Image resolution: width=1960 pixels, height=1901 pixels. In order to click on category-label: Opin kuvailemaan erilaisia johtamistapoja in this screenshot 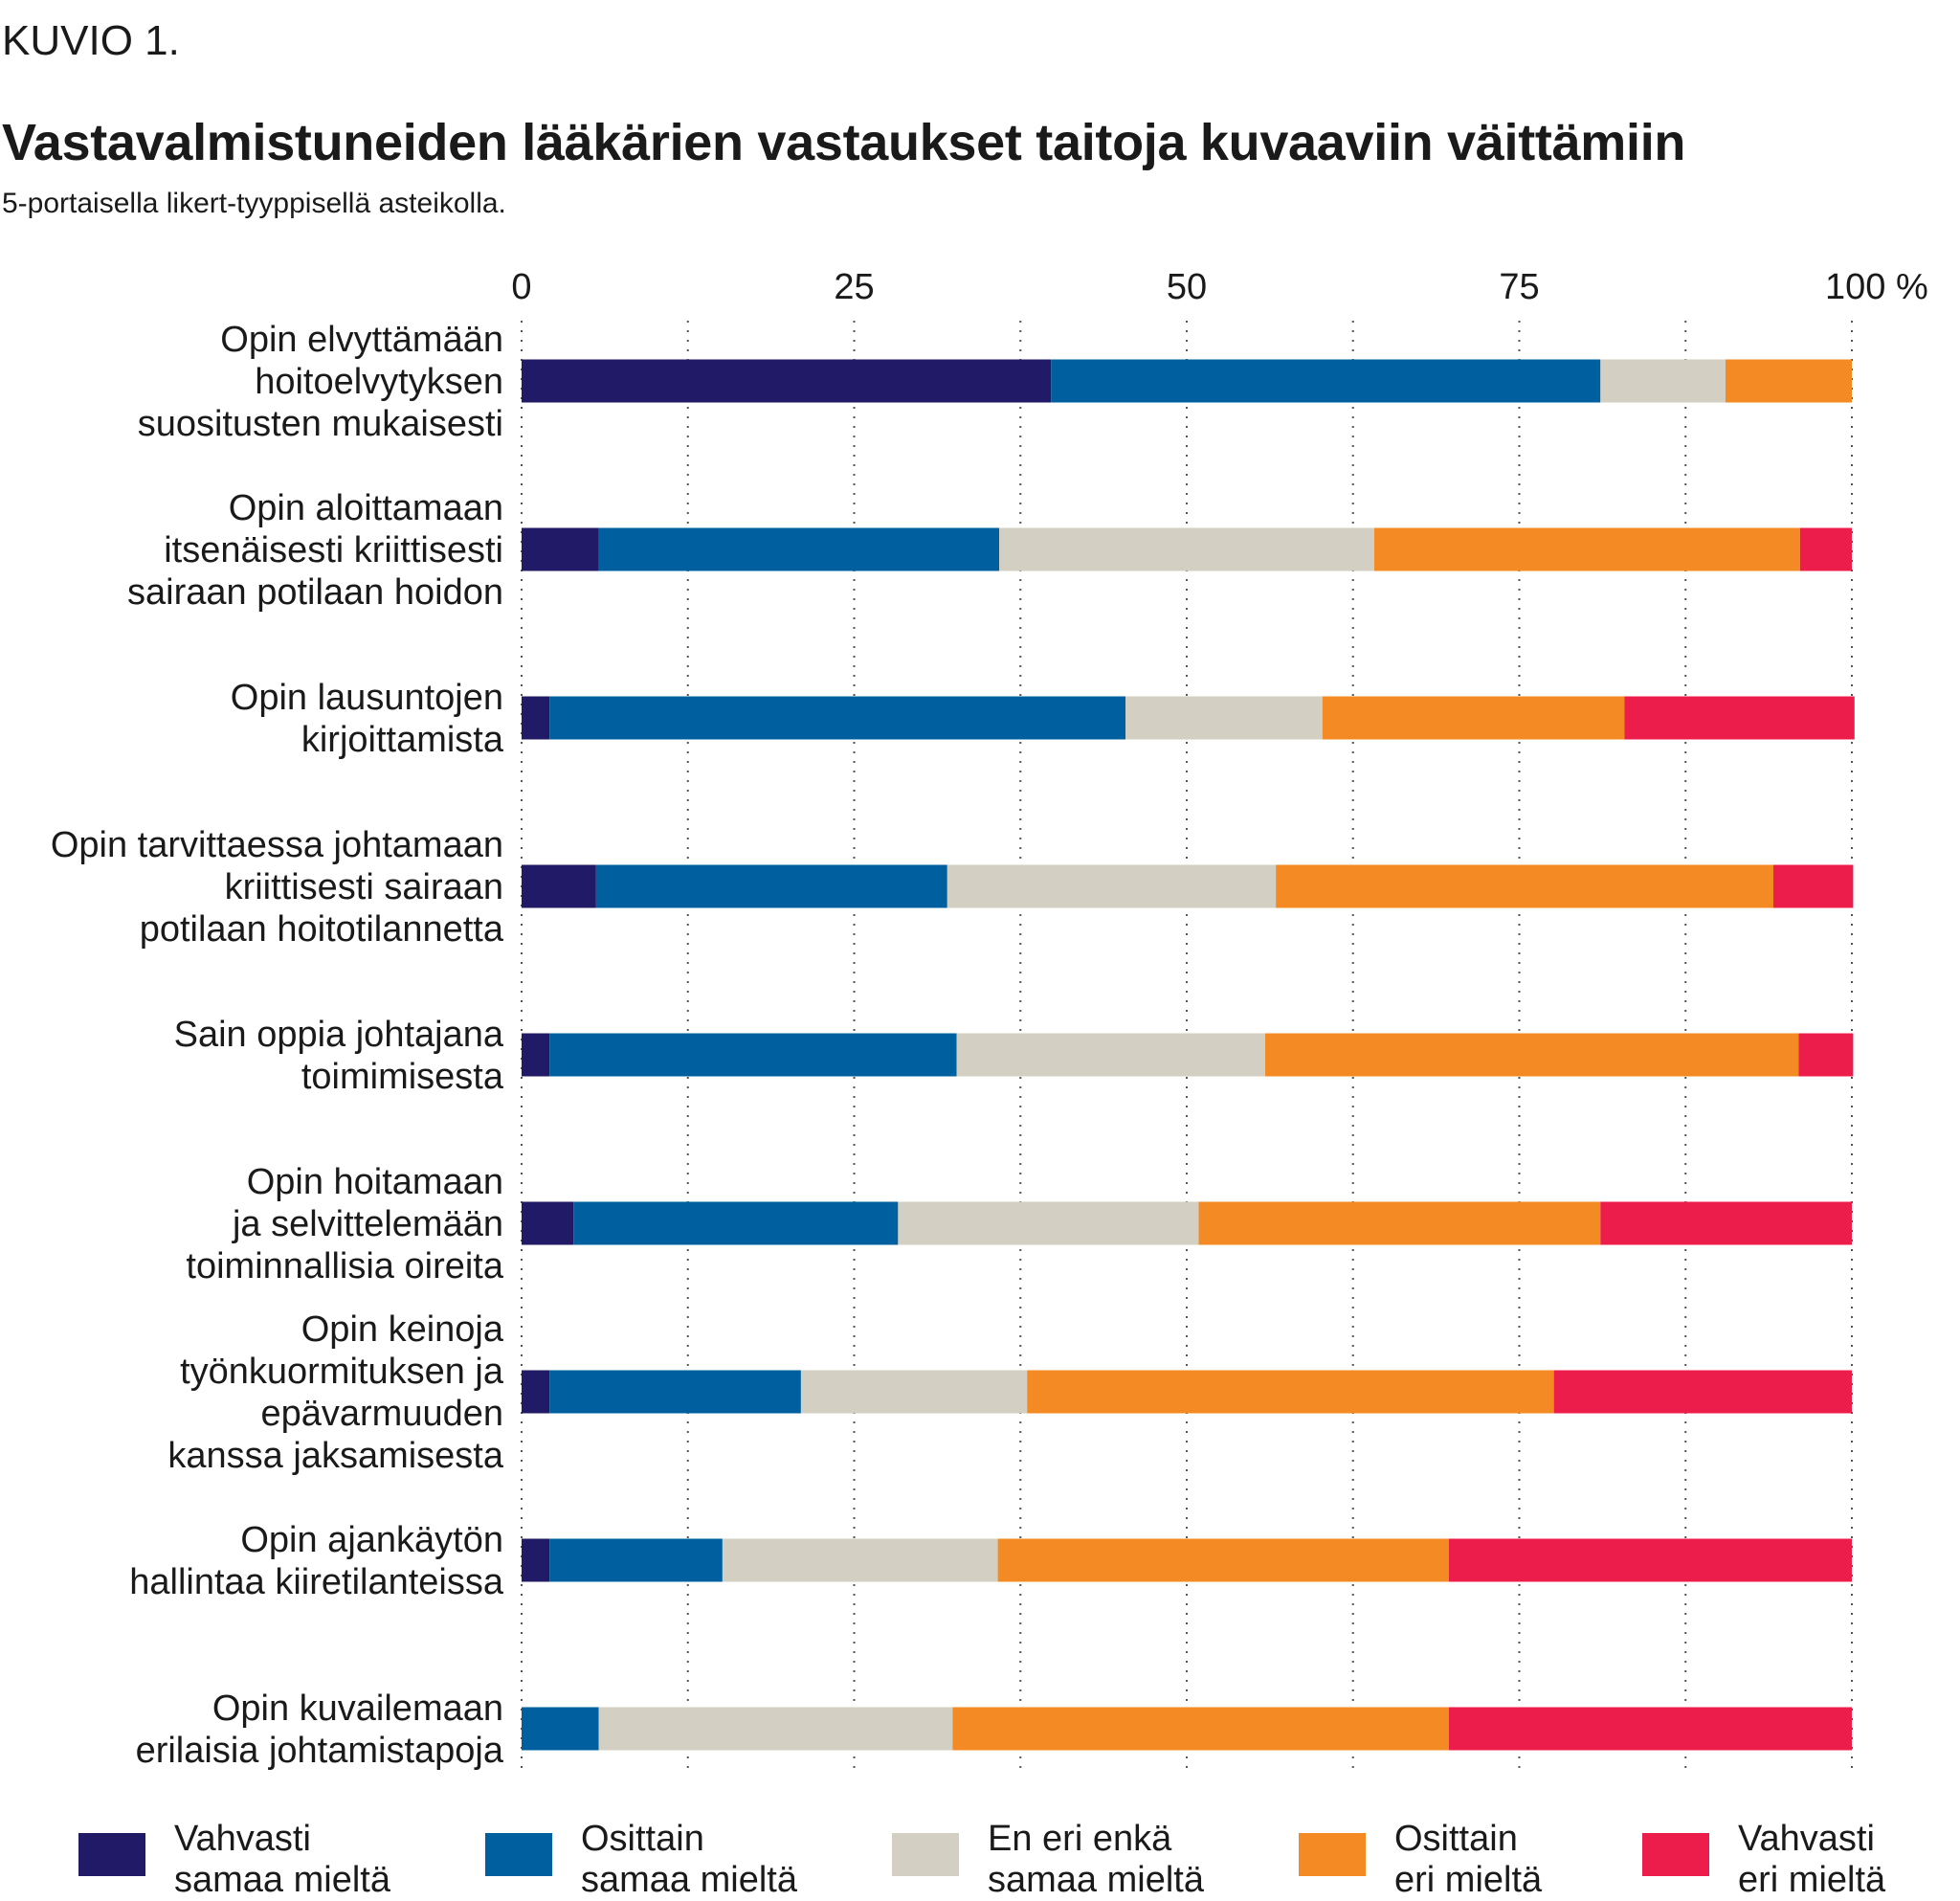, I will do `click(320, 1730)`.